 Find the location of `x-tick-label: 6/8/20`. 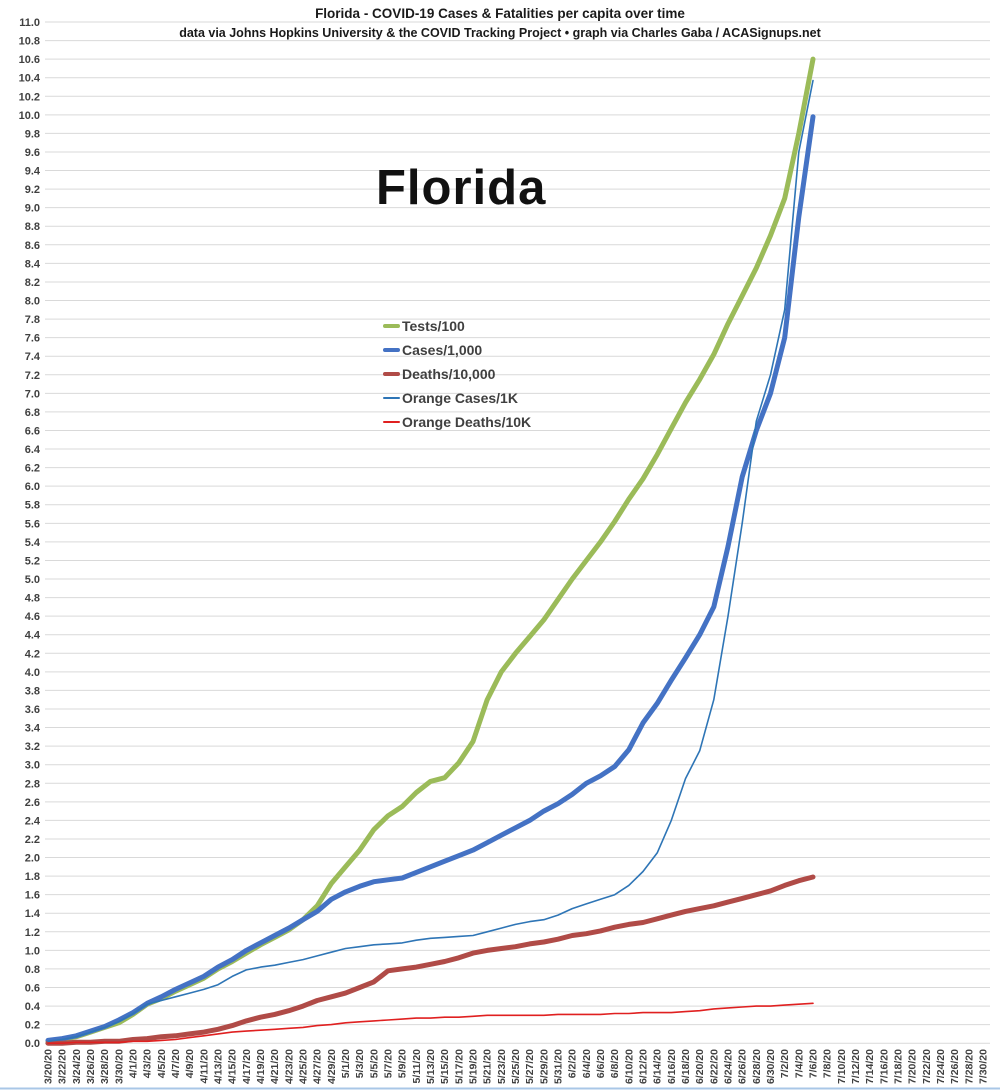

x-tick-label: 6/8/20 is located at coordinates (615, 1063).